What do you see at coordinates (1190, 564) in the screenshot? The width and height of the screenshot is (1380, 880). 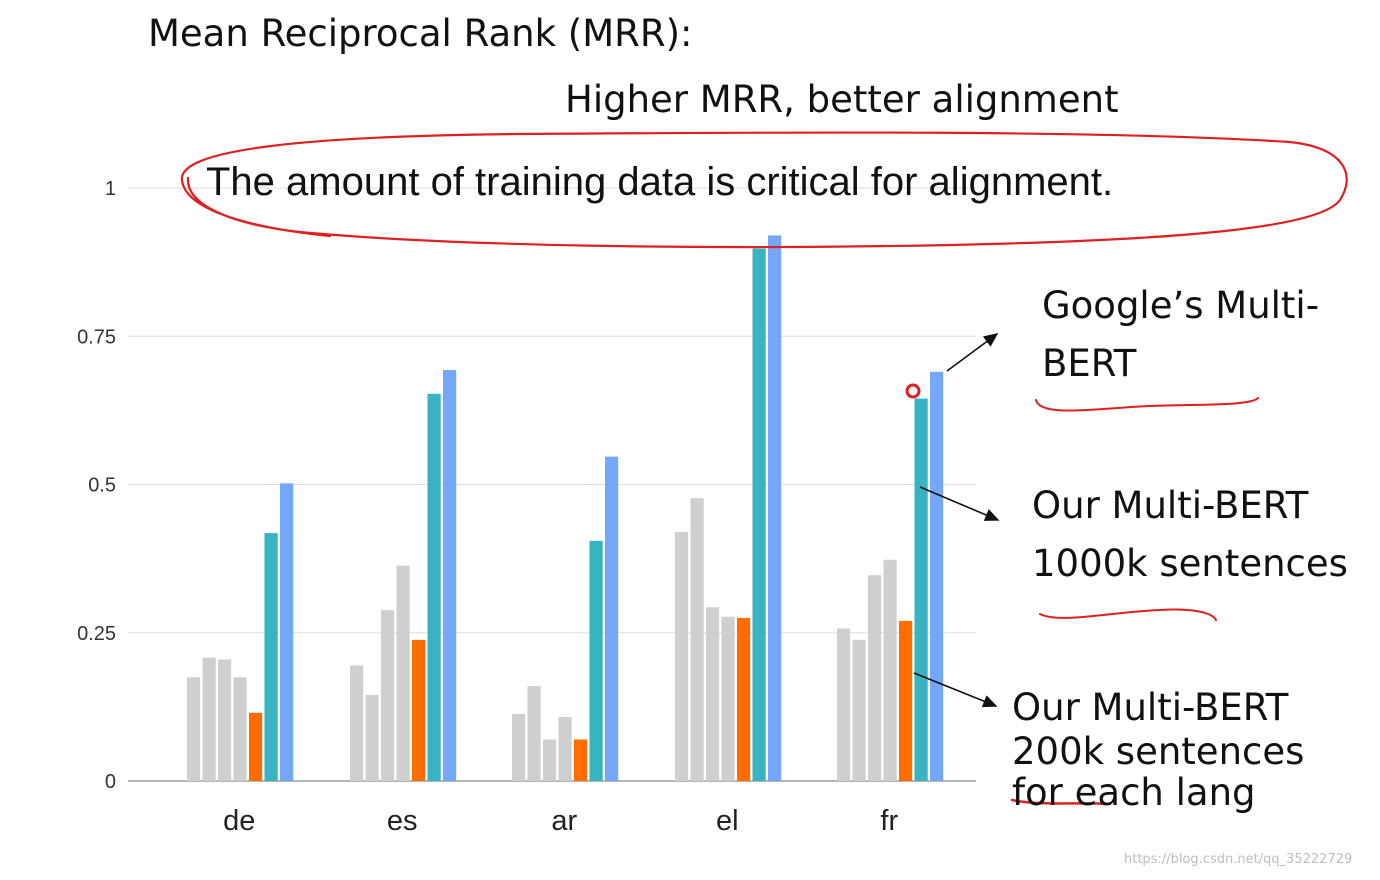 I see `annotation-line: 1000k sentences` at bounding box center [1190, 564].